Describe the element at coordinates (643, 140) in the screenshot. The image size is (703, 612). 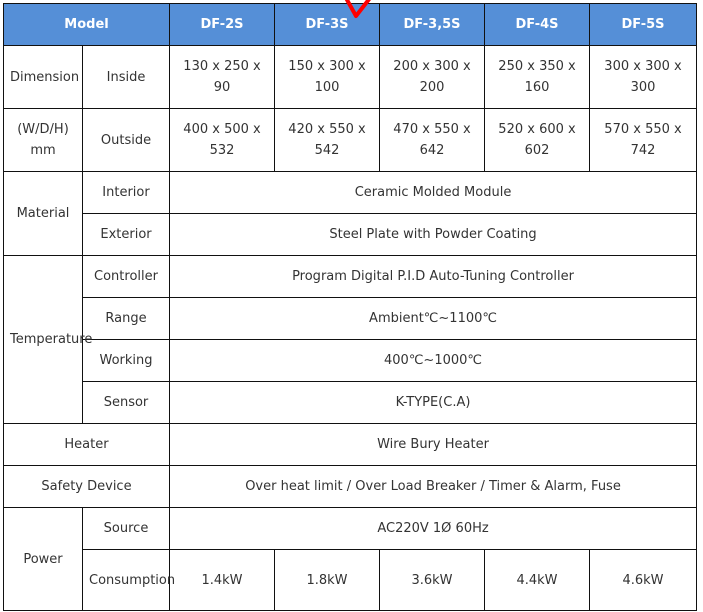
I see `outside-value: 570 x 550 x 742` at that location.